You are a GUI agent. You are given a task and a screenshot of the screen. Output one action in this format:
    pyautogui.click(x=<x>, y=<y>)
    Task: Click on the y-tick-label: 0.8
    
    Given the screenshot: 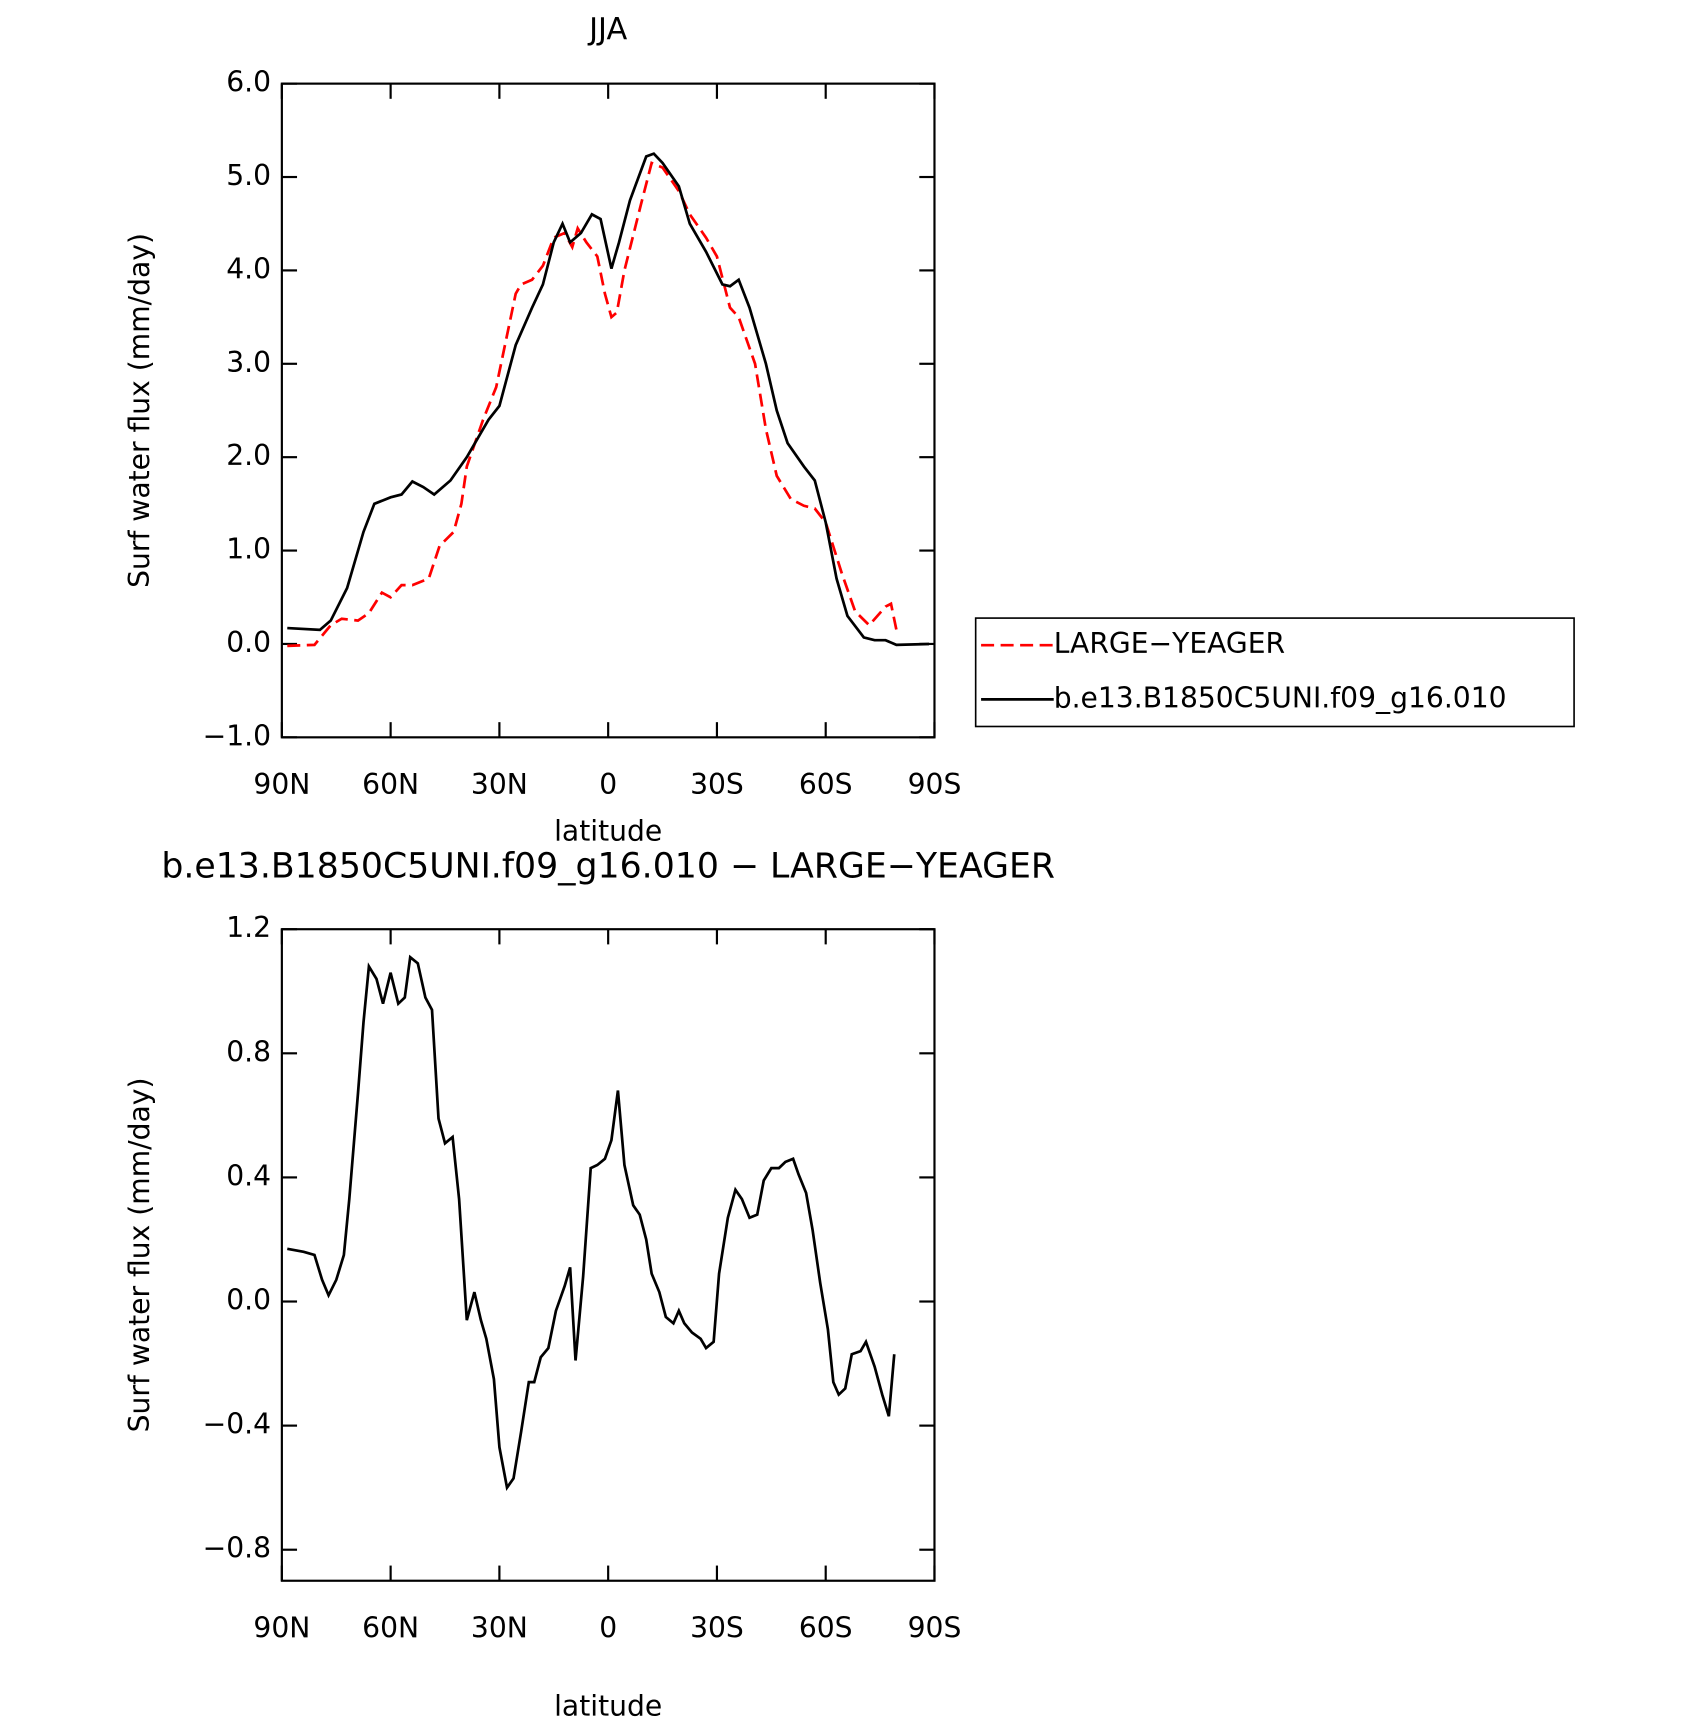 What is the action you would take?
    pyautogui.click(x=248, y=1051)
    